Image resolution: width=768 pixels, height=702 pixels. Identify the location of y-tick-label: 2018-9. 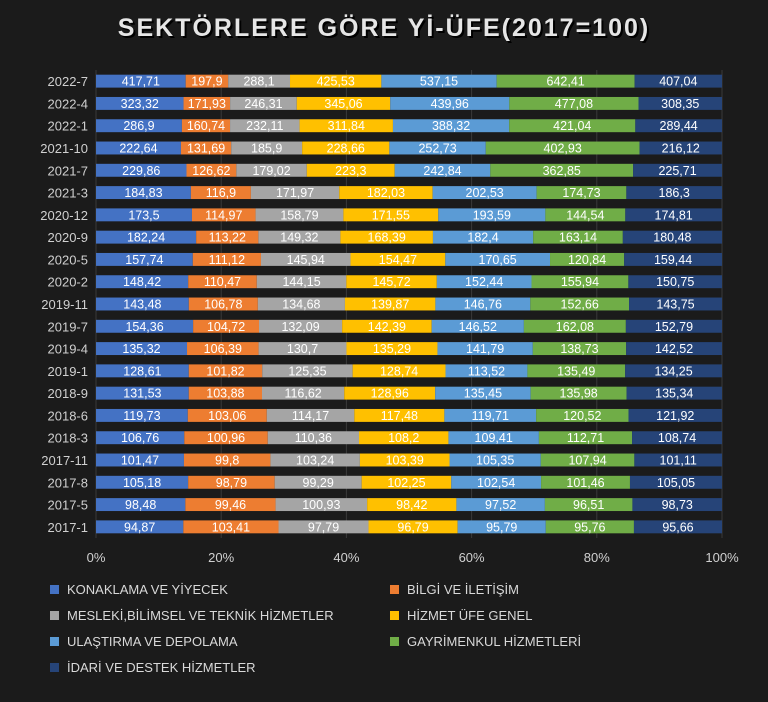
(68, 393).